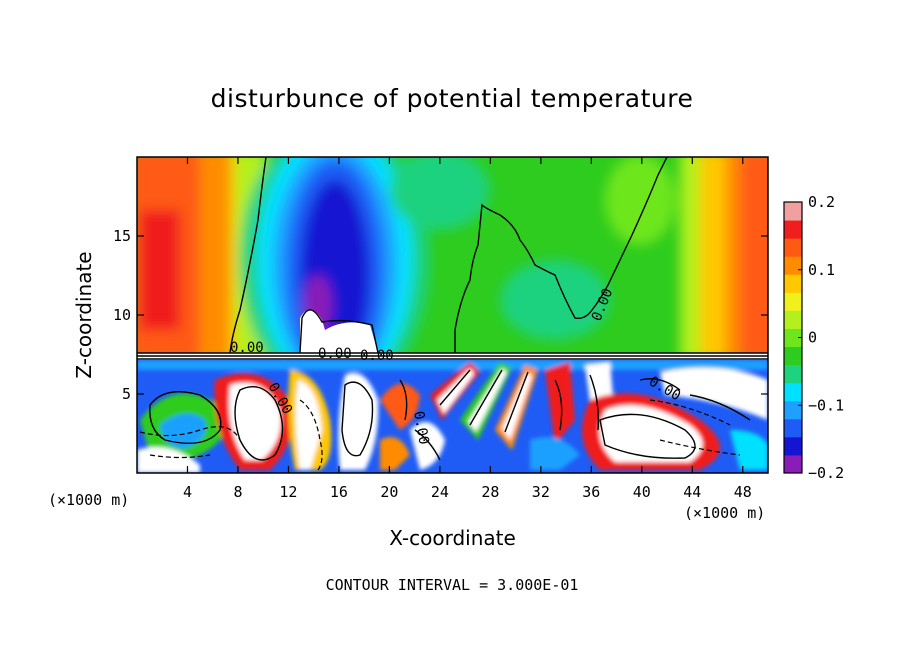 This screenshot has width=904, height=654. Describe the element at coordinates (452, 585) in the screenshot. I see `contour-interval-note: CONTOUR INTERVAL = 3.000E-01` at that location.